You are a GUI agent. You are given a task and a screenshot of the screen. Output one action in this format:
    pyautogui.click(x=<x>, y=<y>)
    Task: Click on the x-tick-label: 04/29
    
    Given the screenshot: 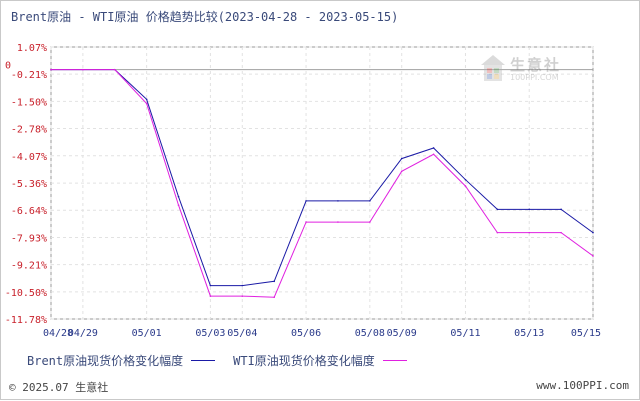 What is the action you would take?
    pyautogui.click(x=83, y=333)
    